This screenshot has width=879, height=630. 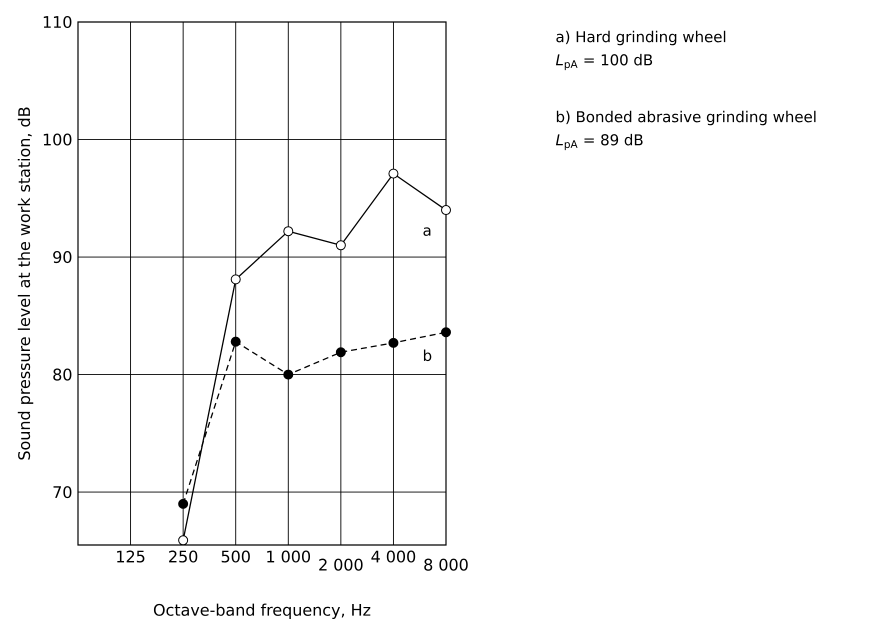 What do you see at coordinates (62, 257) in the screenshot?
I see `y-tick-label: 90` at bounding box center [62, 257].